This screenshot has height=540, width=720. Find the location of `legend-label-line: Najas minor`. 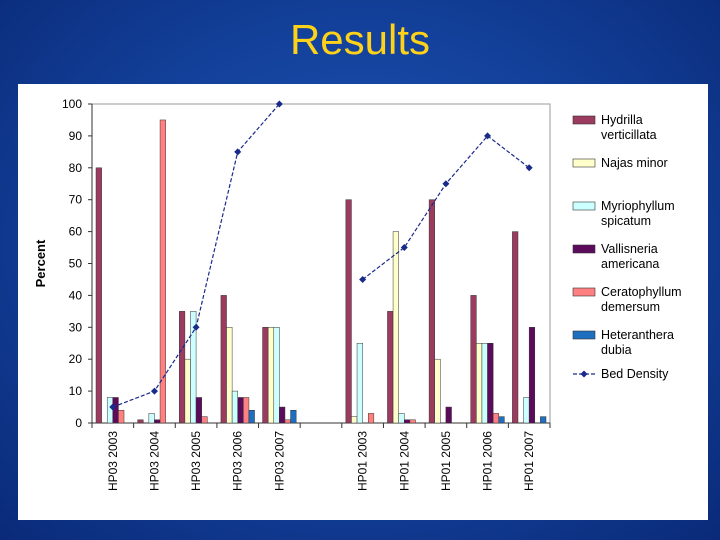

legend-label-line: Najas minor is located at coordinates (634, 163).